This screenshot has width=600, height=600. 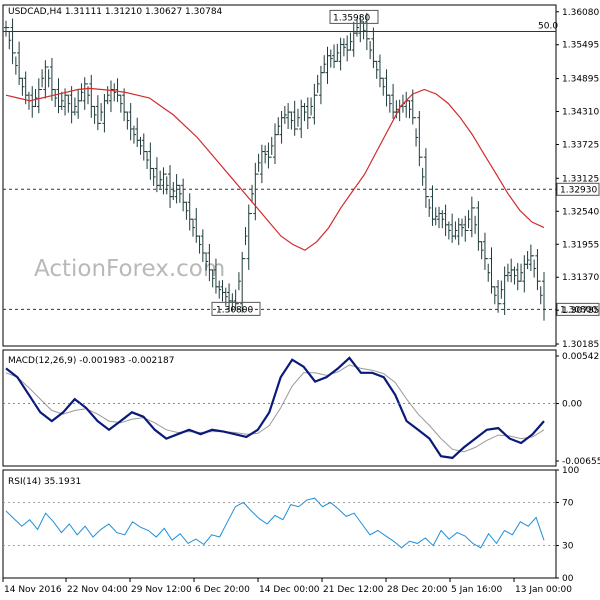 What do you see at coordinates (568, 579) in the screenshot?
I see `y-tick-label: 00` at bounding box center [568, 579].